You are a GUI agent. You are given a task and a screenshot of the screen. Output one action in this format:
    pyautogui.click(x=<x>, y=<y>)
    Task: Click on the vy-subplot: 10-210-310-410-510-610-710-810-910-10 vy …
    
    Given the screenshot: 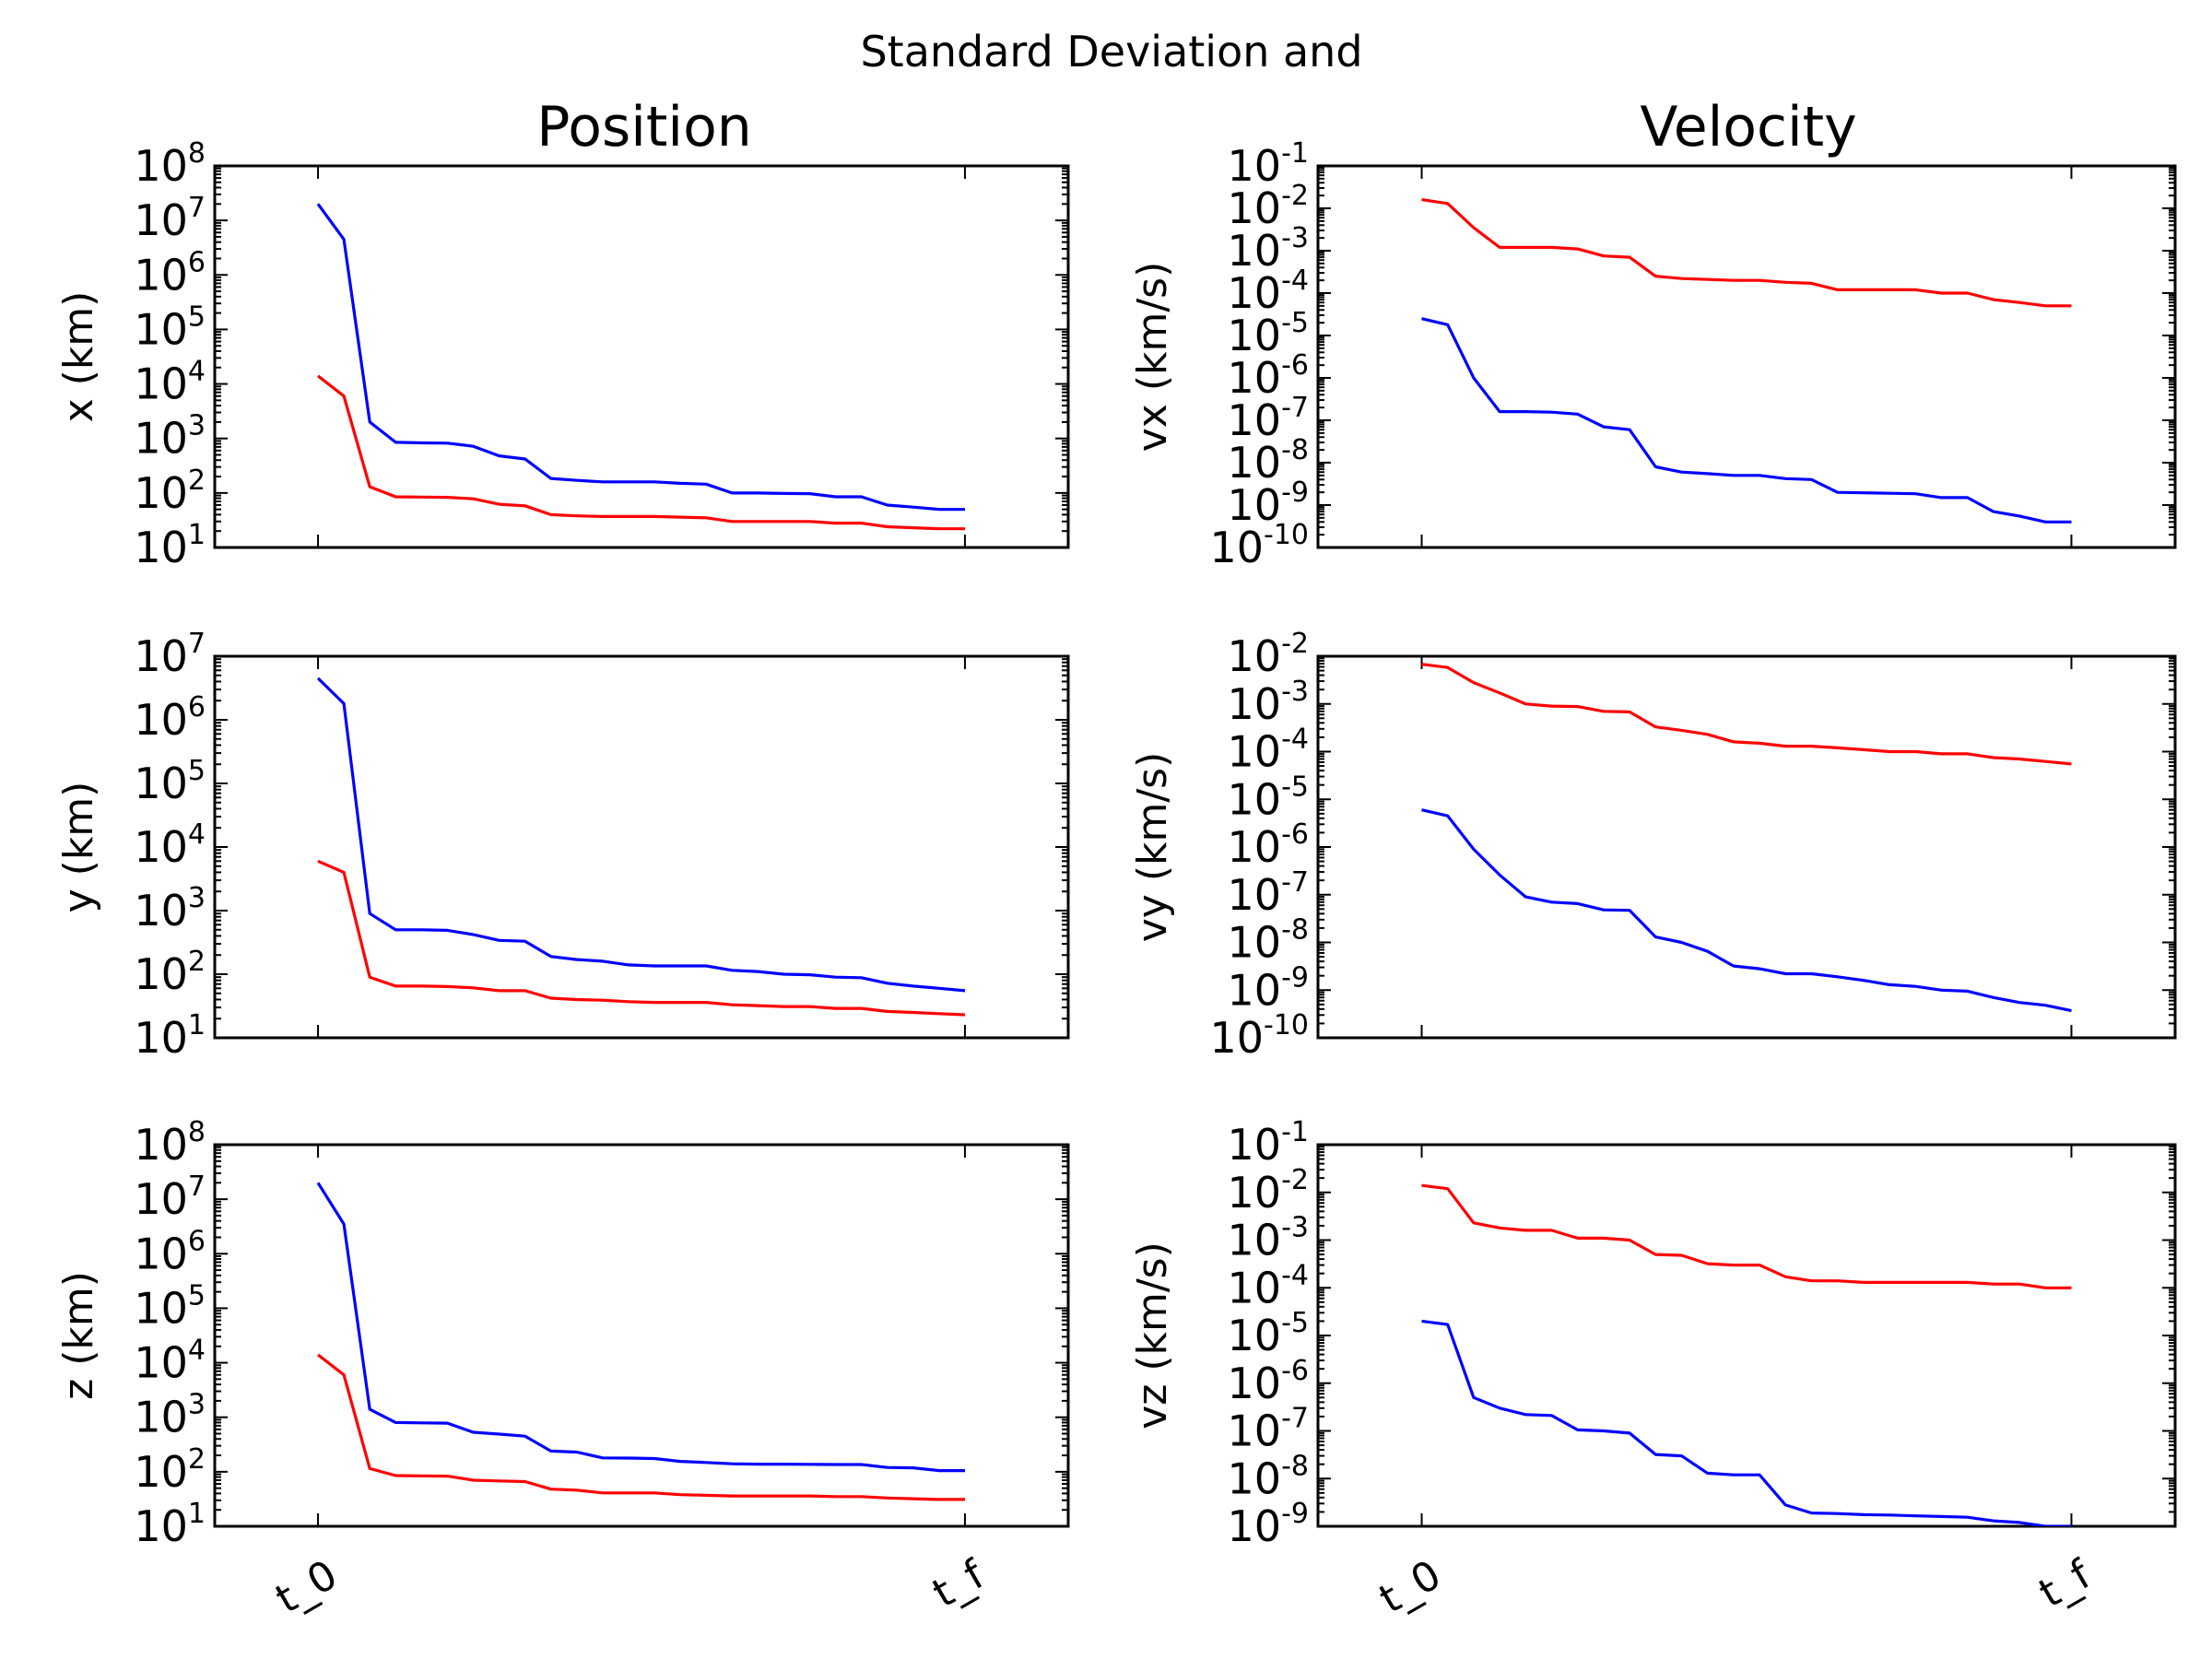 What is the action you would take?
    pyautogui.click(x=1653, y=845)
    